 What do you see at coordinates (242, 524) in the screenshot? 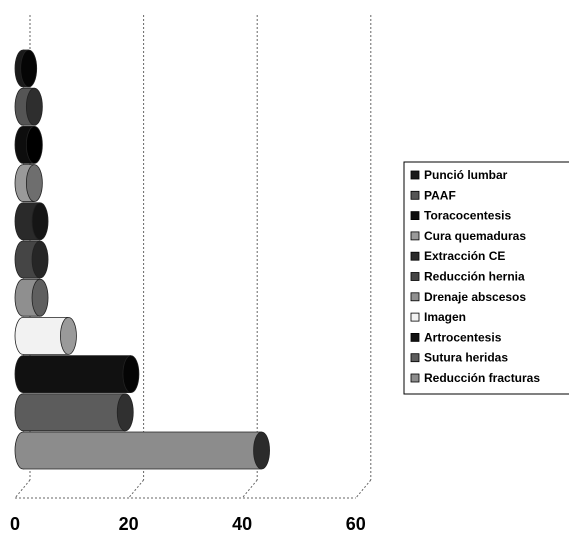
I see `x-tick-label: 40` at bounding box center [242, 524].